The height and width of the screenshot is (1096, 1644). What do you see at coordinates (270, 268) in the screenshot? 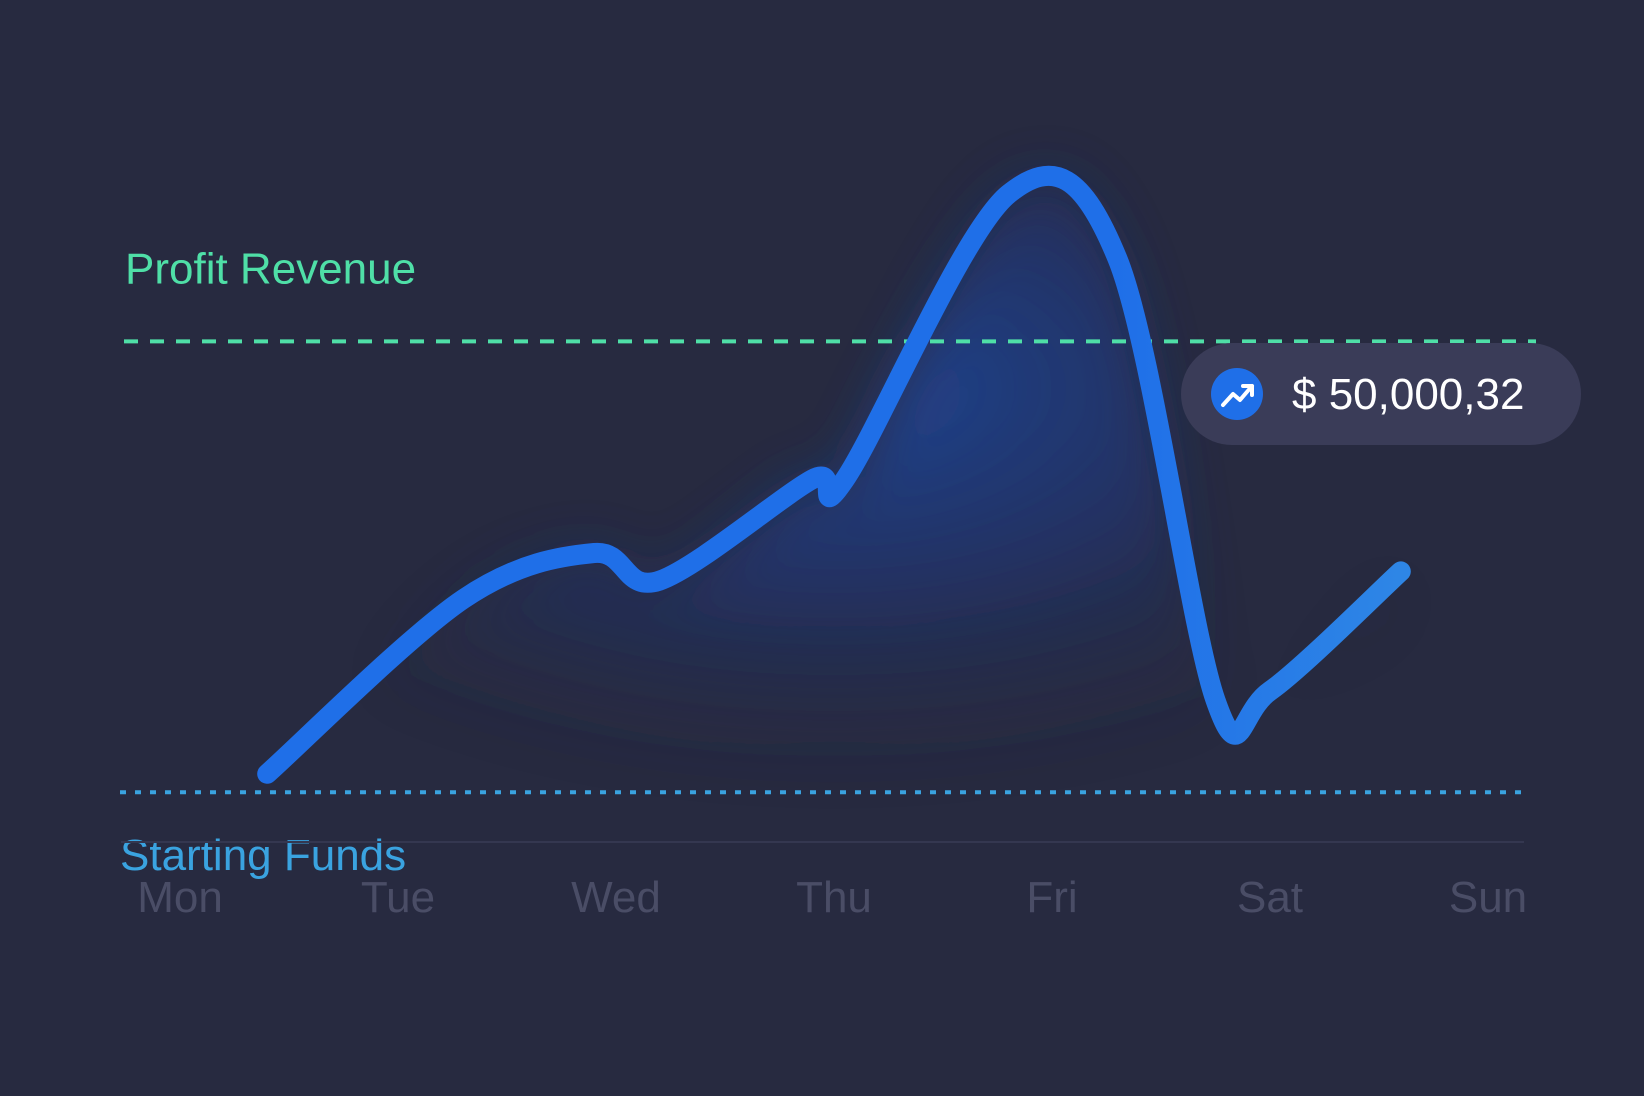
I see `profit-revenue-label: Profit Revenue` at bounding box center [270, 268].